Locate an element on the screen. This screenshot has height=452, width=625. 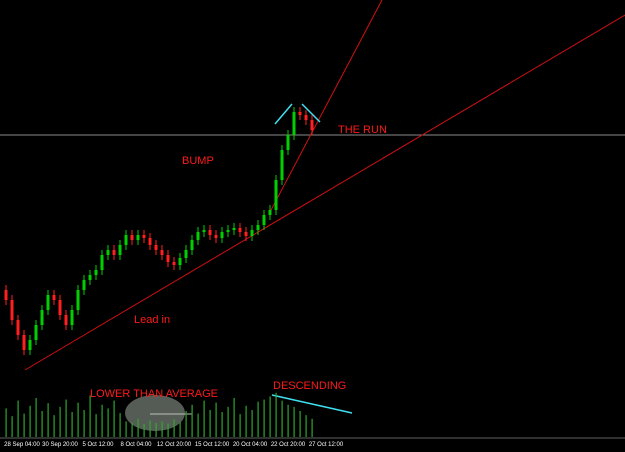
x-tick-label: 28 Sep 04:00 is located at coordinates (22, 445).